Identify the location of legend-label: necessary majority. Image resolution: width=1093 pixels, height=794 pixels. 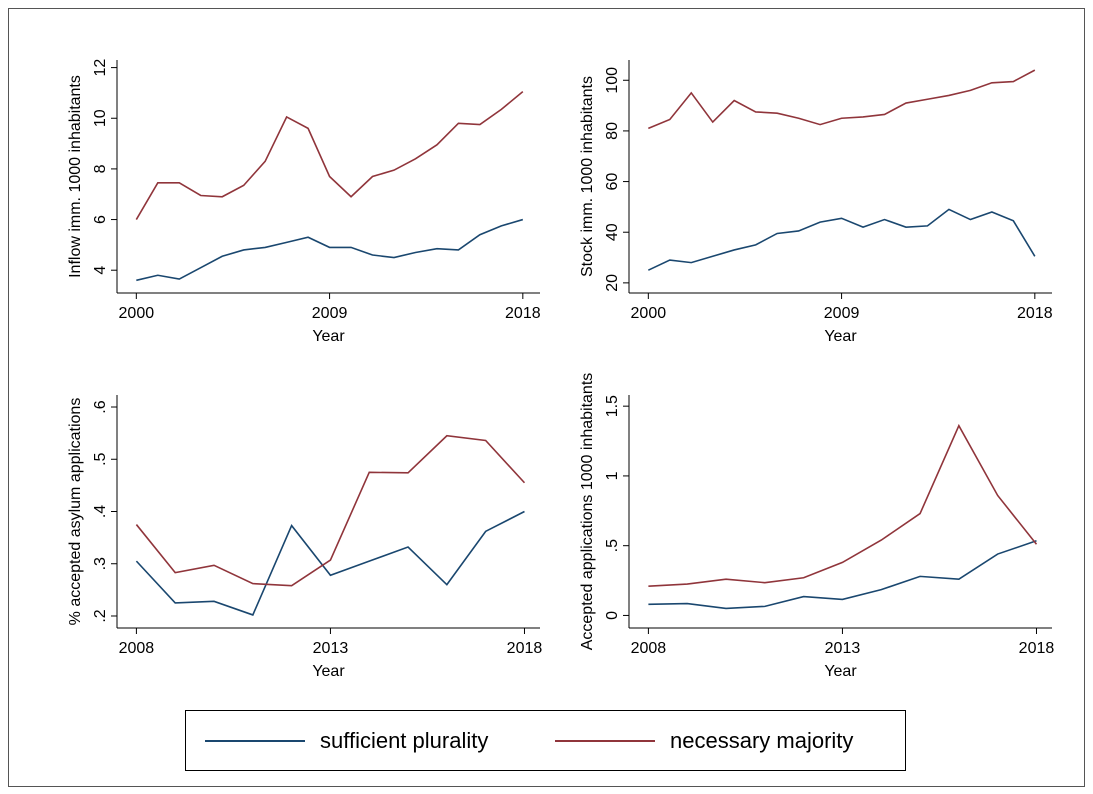
(761, 740).